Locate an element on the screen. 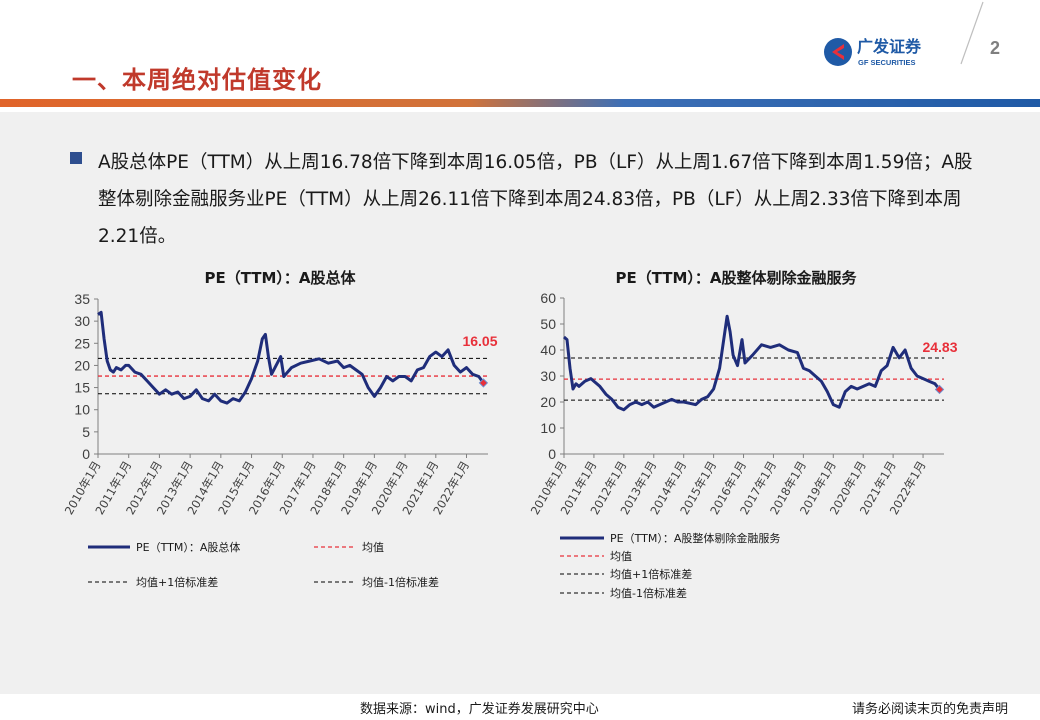  logo-mark-circle is located at coordinates (838, 52).